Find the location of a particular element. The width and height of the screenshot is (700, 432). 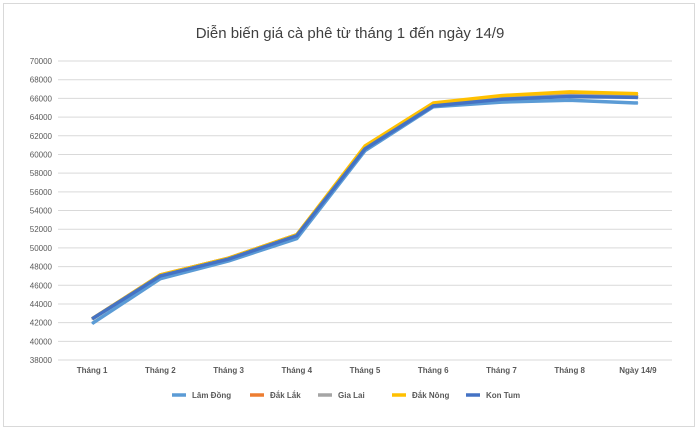

y-tick-label: 44000 is located at coordinates (41, 304).